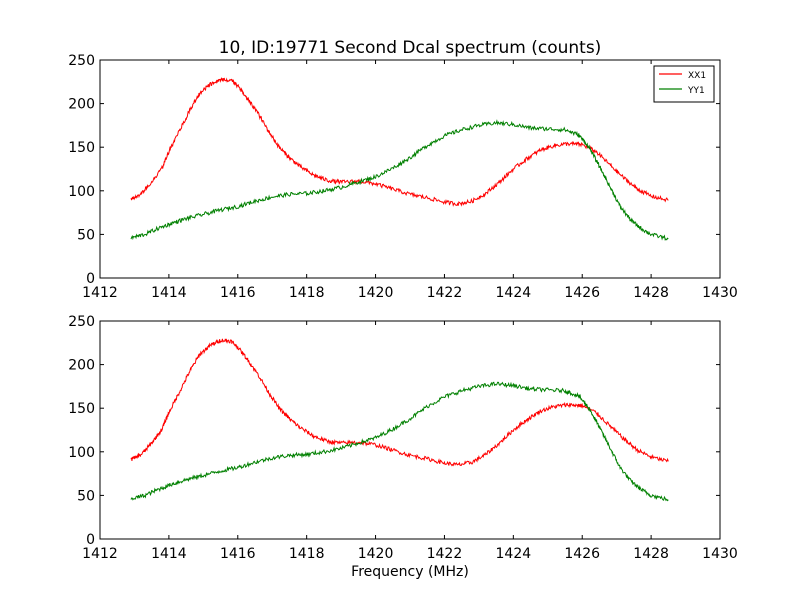 Image resolution: width=800 pixels, height=600 pixels. What do you see at coordinates (399, 180) in the screenshot?
I see `series-line-yy1` at bounding box center [399, 180].